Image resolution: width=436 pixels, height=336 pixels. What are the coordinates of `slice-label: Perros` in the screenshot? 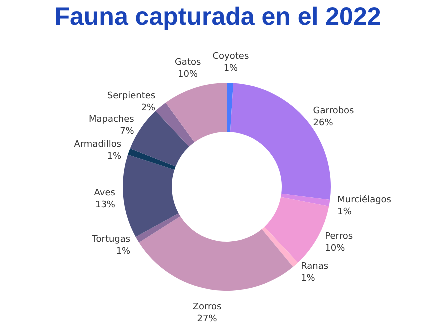 It's located at (339, 237).